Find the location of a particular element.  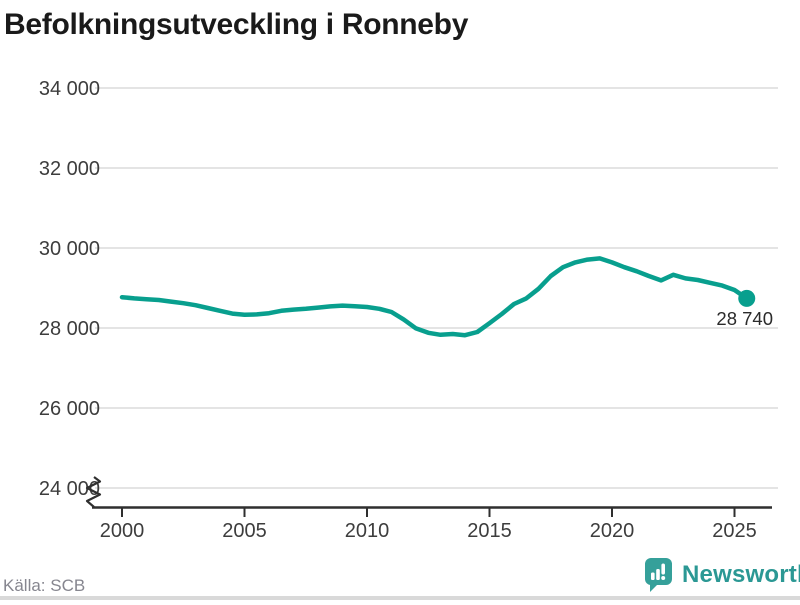

page-title: Befolkningsutveckling i Ronneby is located at coordinates (236, 24).